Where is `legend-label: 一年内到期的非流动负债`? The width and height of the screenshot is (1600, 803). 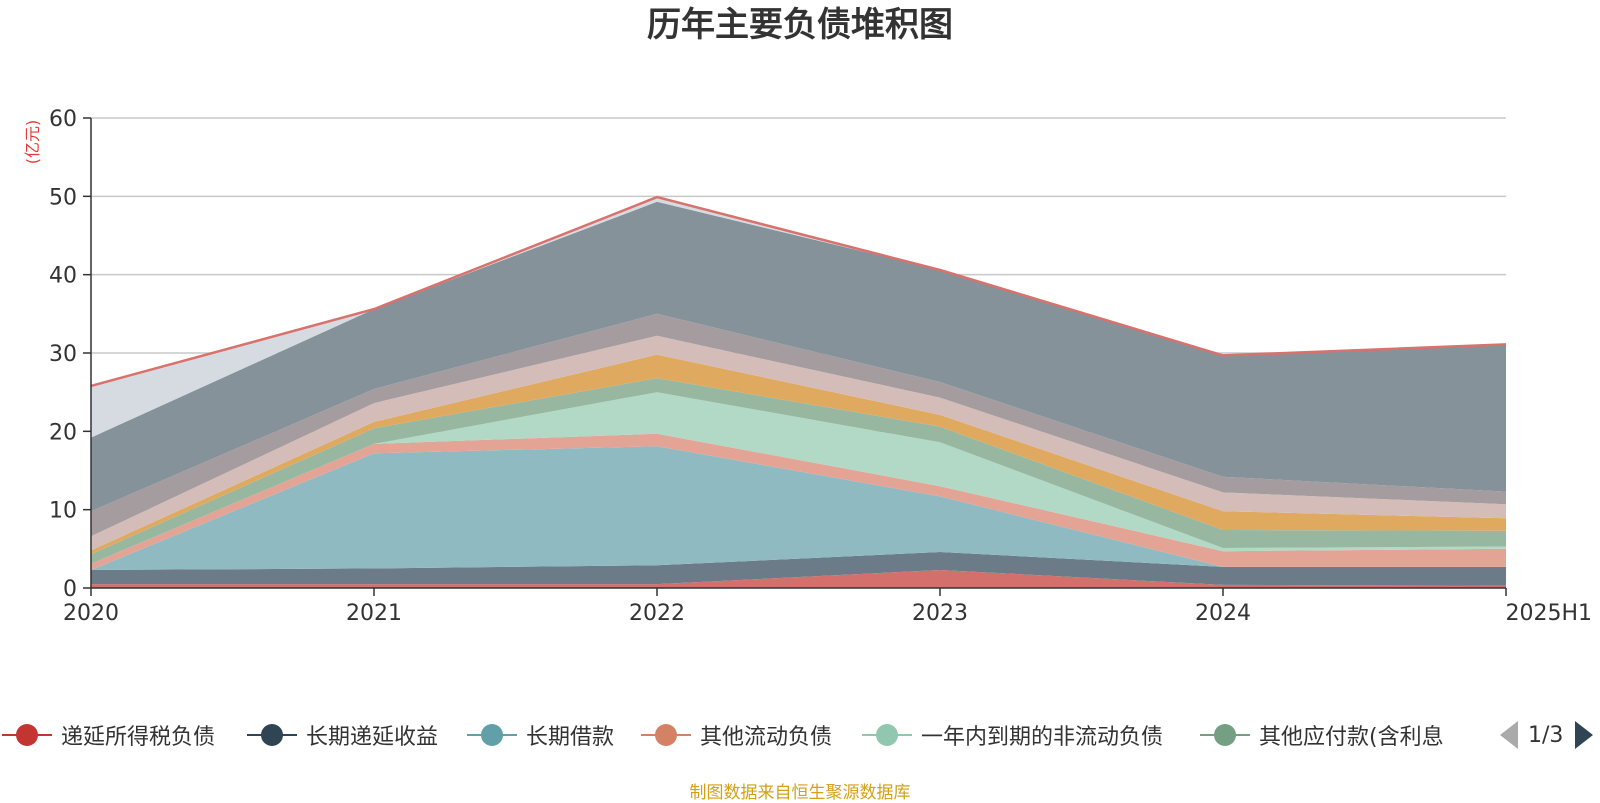
legend-label: 一年内到期的非流动负债 is located at coordinates (1042, 737).